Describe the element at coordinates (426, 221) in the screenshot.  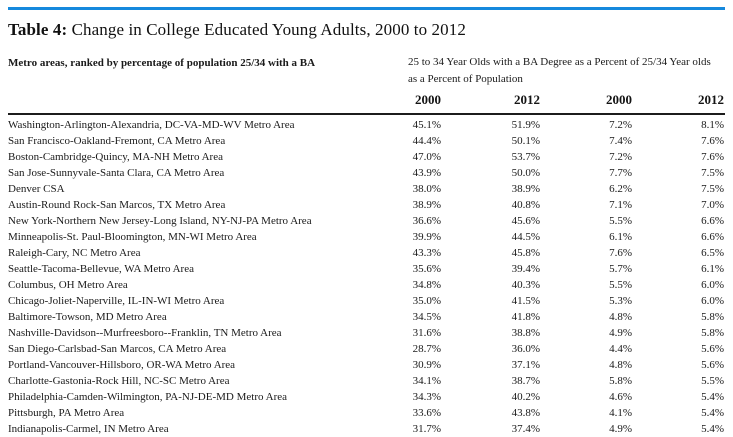
I see `value-cell: 36.6%` at that location.